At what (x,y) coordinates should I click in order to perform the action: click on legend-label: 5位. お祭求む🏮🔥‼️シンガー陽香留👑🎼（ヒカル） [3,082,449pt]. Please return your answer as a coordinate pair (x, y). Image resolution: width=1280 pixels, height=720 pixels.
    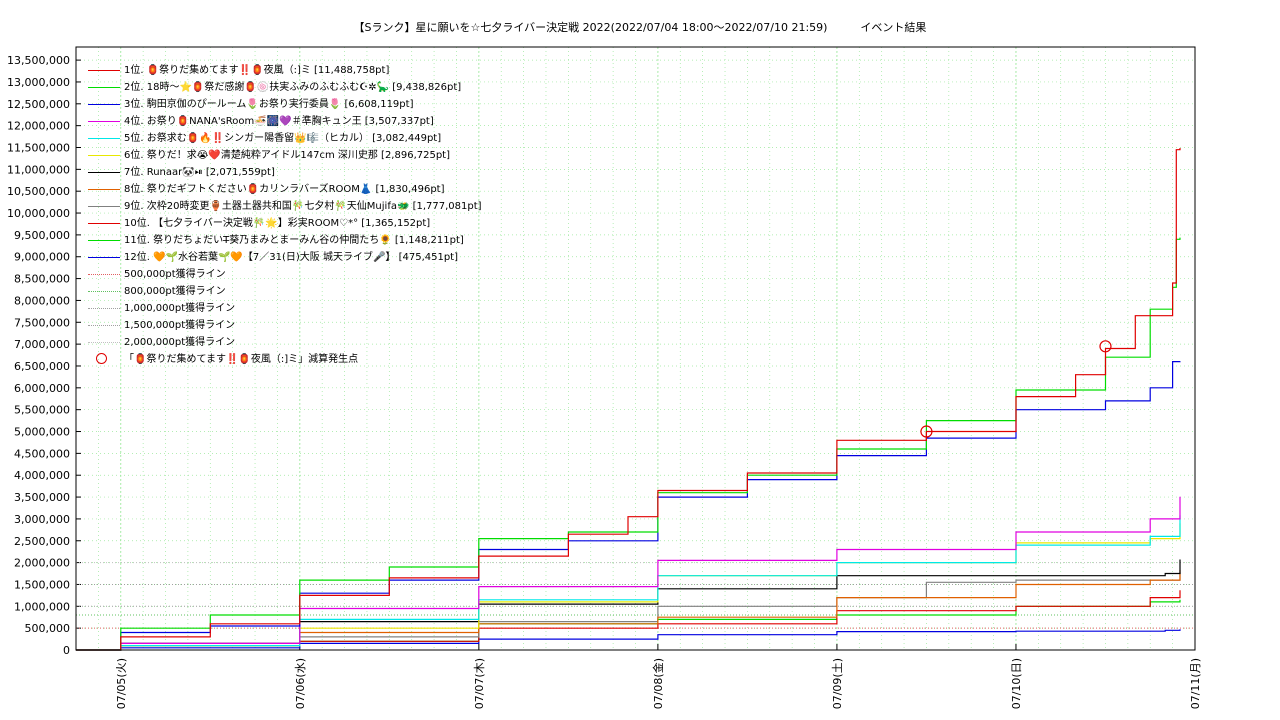
    Looking at the image, I should click on (283, 138).